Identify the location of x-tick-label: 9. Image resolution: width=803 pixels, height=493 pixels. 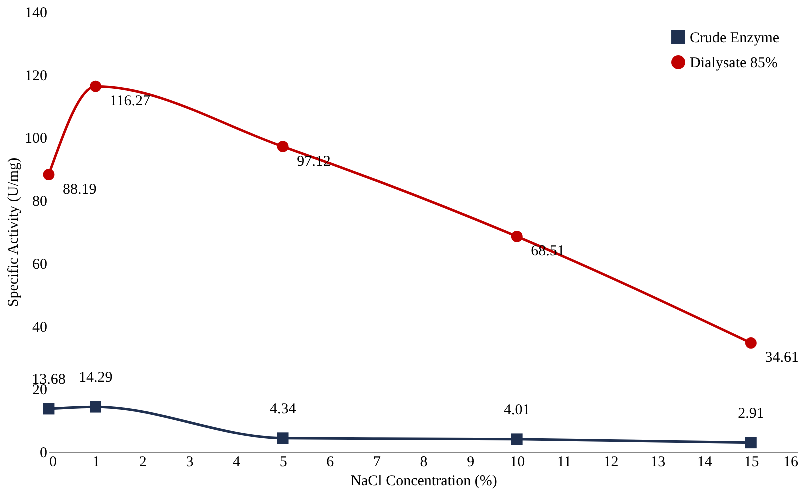
(471, 462).